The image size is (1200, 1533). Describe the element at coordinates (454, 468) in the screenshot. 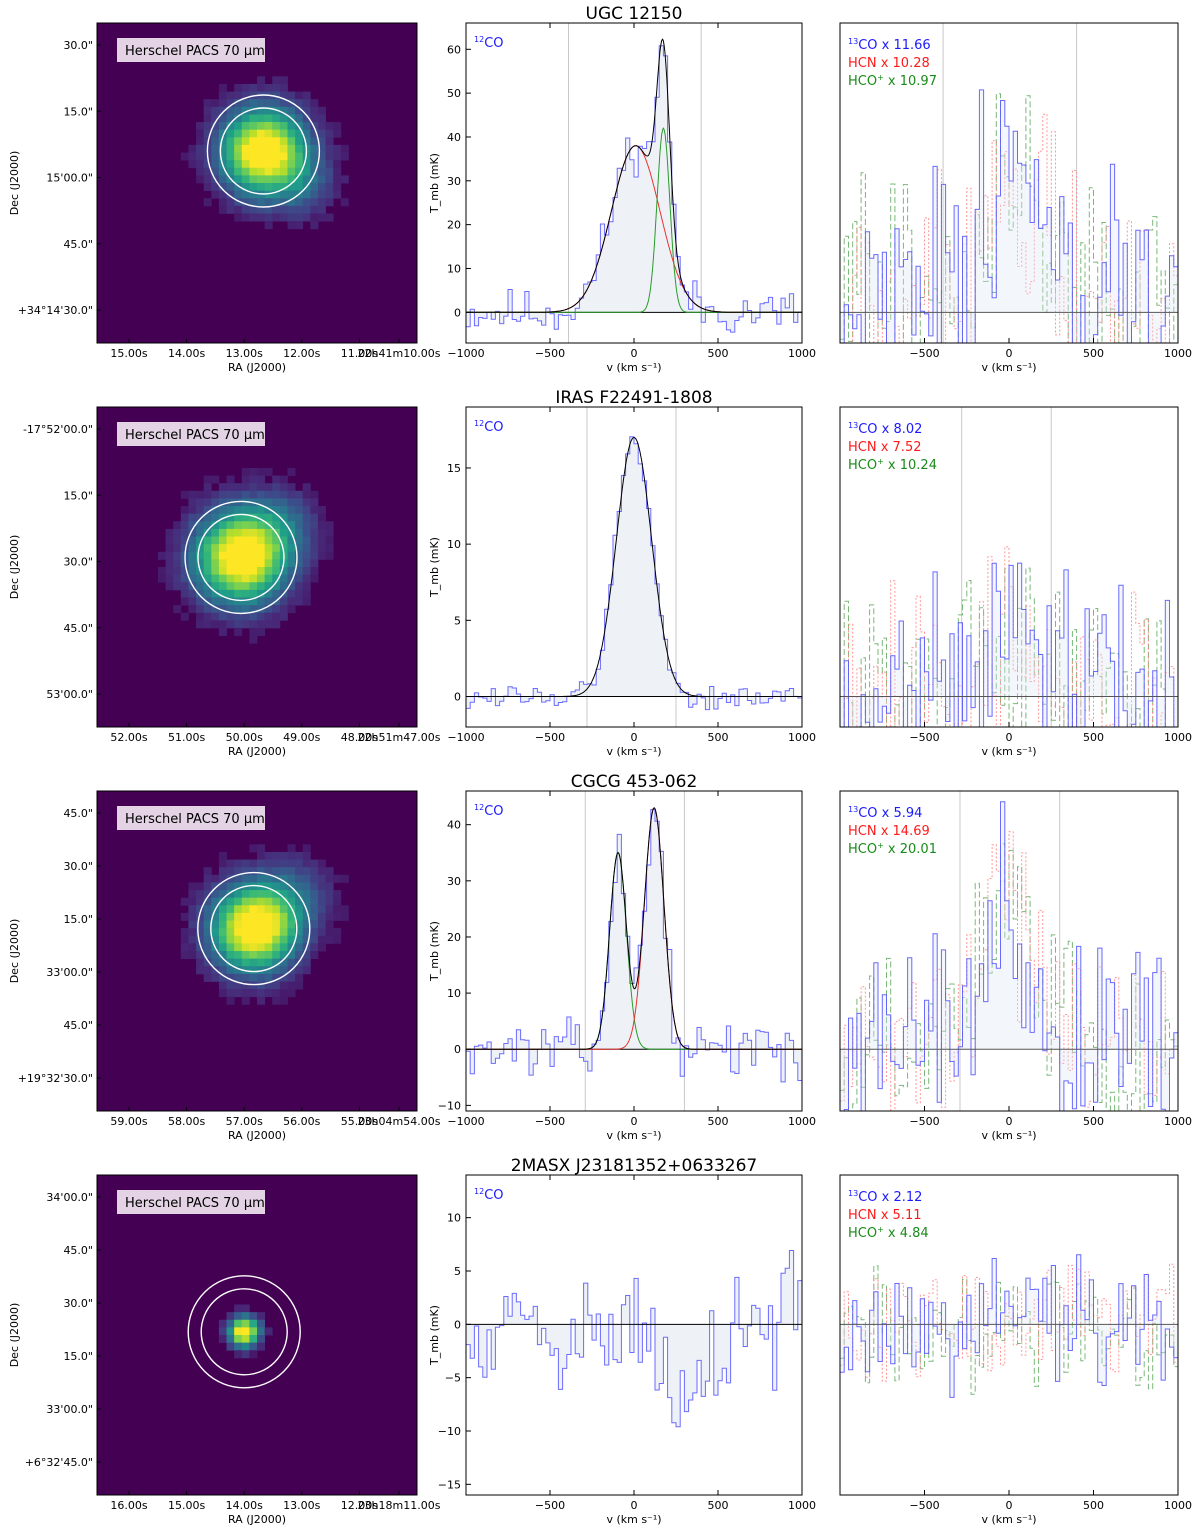

I see `y-tick-label: 15` at that location.